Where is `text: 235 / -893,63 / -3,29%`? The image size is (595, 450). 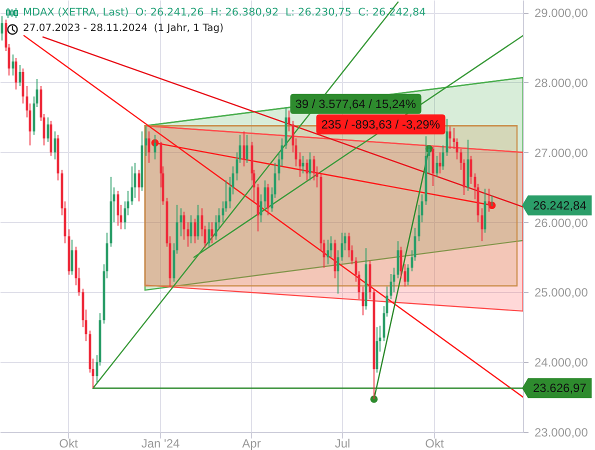 text: 235 / -893,63 / -3,29% is located at coordinates (380, 124).